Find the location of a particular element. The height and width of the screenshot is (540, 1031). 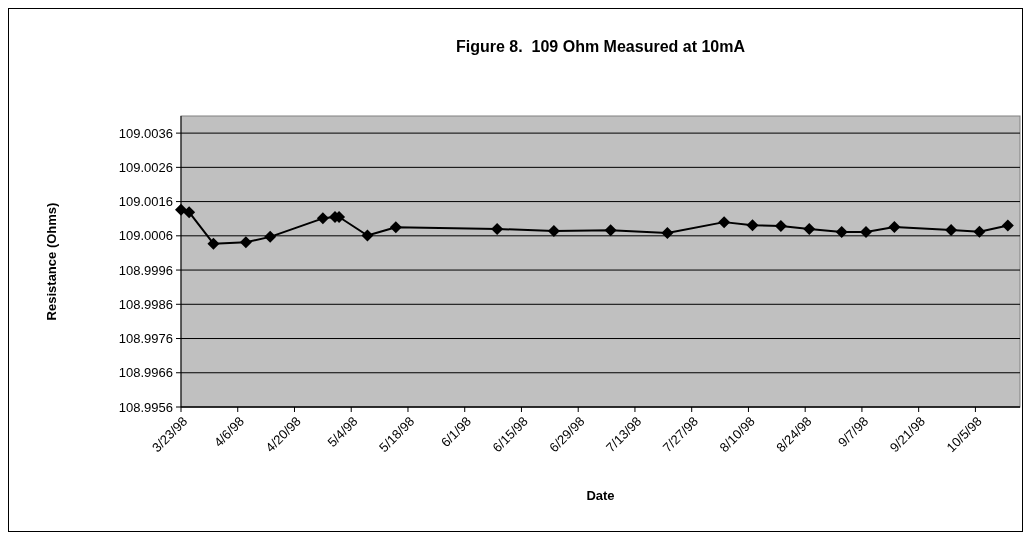

y-tick-label: 109.0006 is located at coordinates (145, 236).